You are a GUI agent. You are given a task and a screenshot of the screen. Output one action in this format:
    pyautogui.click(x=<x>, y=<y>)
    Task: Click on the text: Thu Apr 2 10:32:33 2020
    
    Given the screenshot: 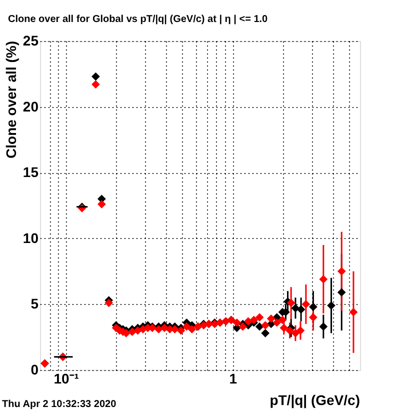 What is the action you would take?
    pyautogui.click(x=59, y=404)
    